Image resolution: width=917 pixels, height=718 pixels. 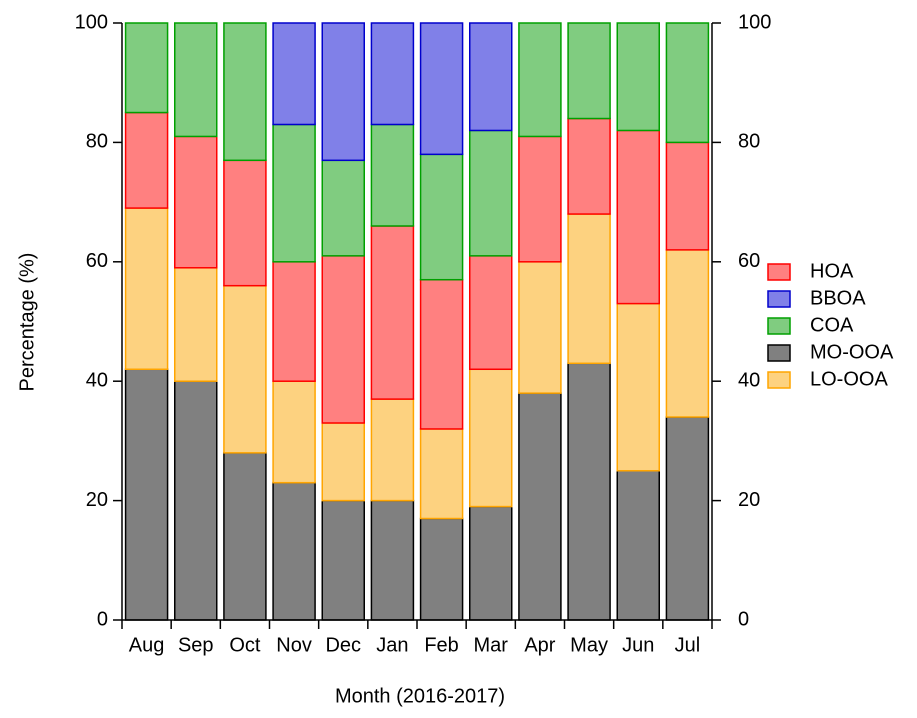 What do you see at coordinates (688, 645) in the screenshot?
I see `x-tick-label: Jul` at bounding box center [688, 645].